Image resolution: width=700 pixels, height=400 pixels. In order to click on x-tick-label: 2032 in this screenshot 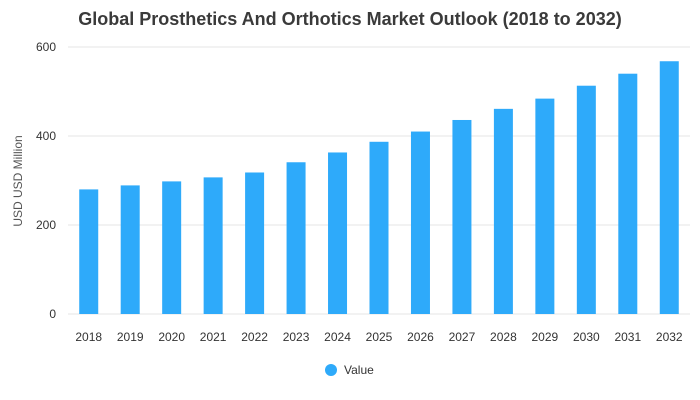, I will do `click(669, 337)`.